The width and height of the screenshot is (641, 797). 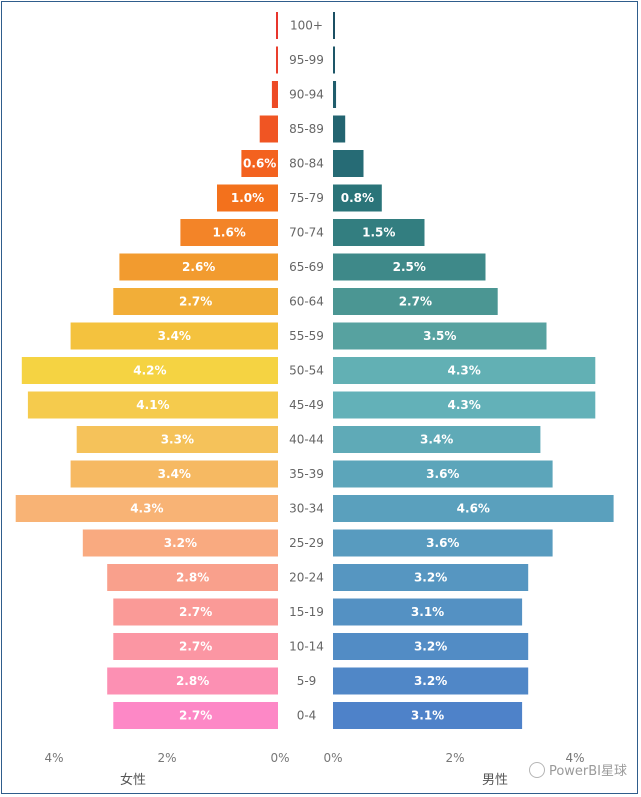 I want to click on age-label-75-79: 75-79, so click(x=306, y=198).